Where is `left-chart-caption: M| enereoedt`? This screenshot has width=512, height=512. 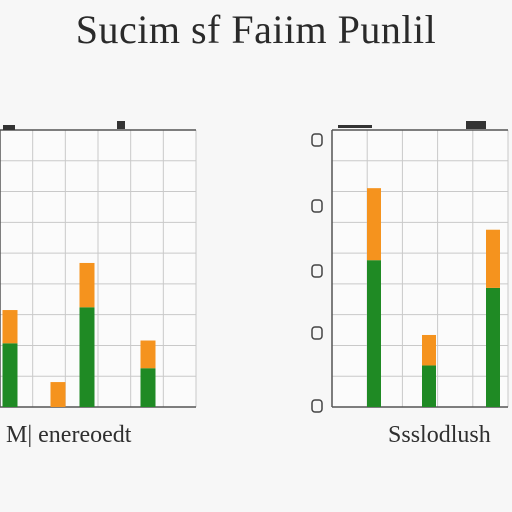 left-chart-caption: M| enereoedt is located at coordinates (69, 435).